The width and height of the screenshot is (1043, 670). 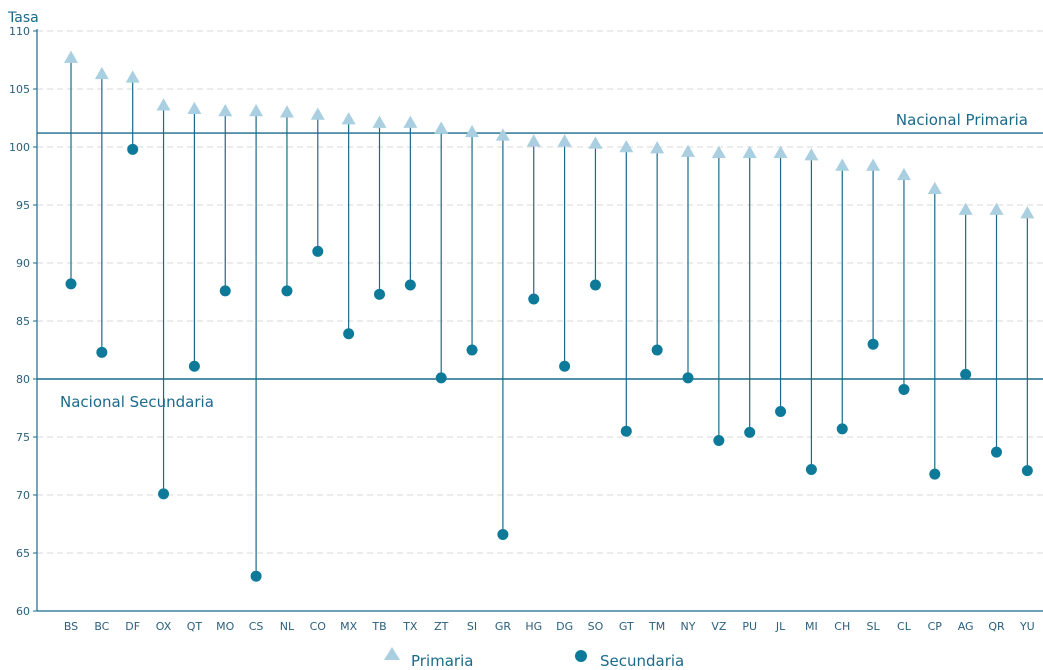 What do you see at coordinates (626, 626) in the screenshot?
I see `x-tick-label: GT` at bounding box center [626, 626].